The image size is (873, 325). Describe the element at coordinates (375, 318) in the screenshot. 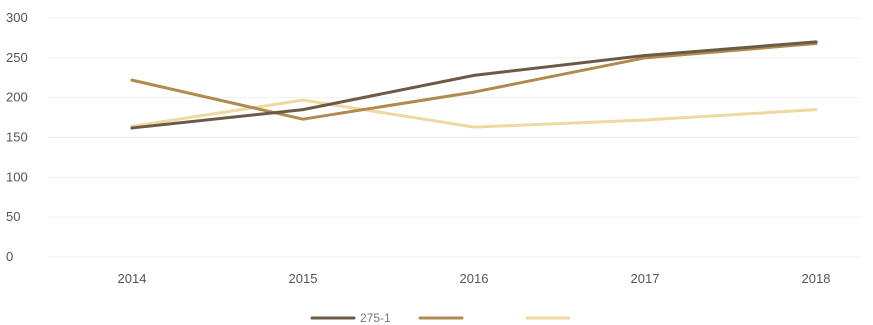

I see `legend-label-1: 275-1` at that location.